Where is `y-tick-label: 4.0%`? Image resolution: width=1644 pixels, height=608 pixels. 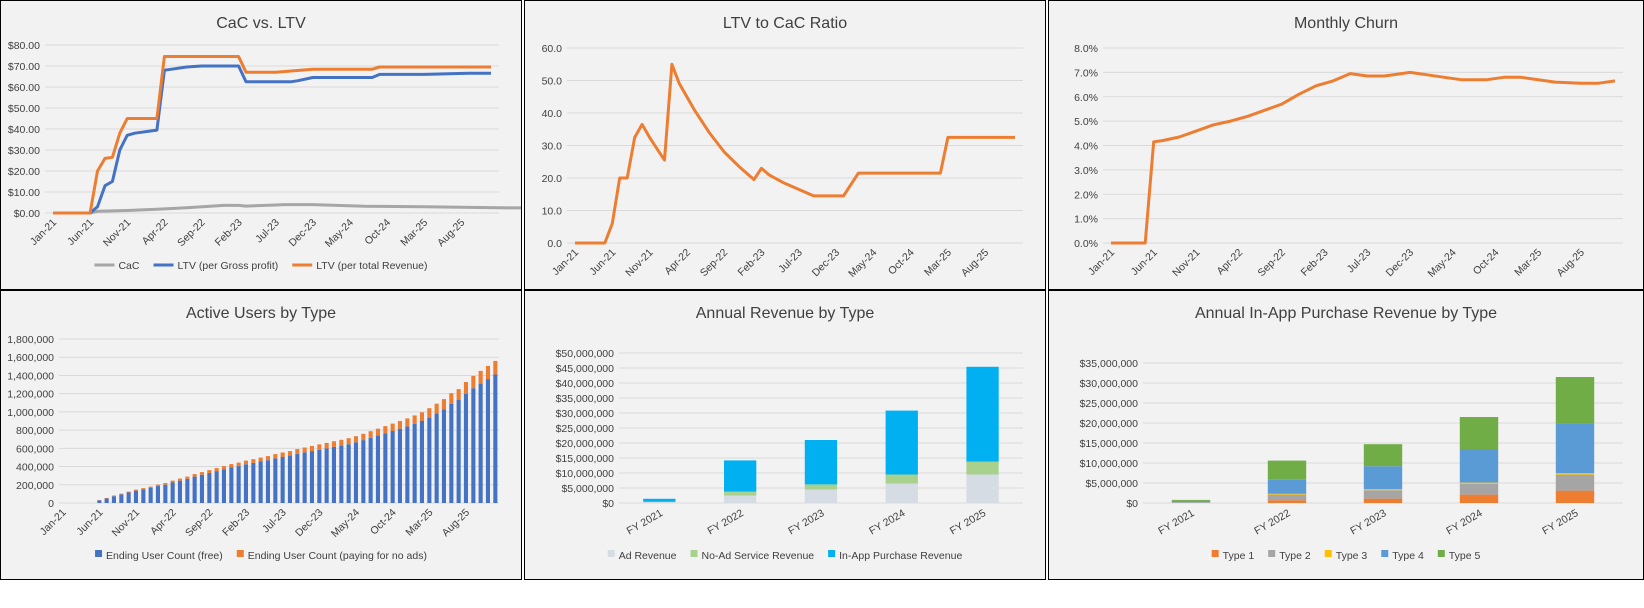 y-tick-label: 4.0% is located at coordinates (1086, 147).